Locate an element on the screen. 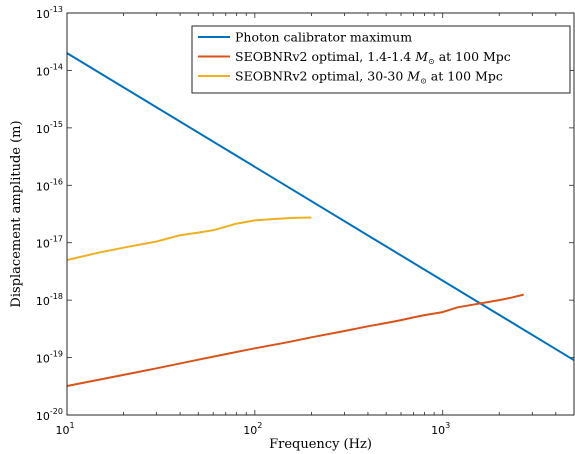  x-tick-label-exponent: 2 is located at coordinates (259, 425).